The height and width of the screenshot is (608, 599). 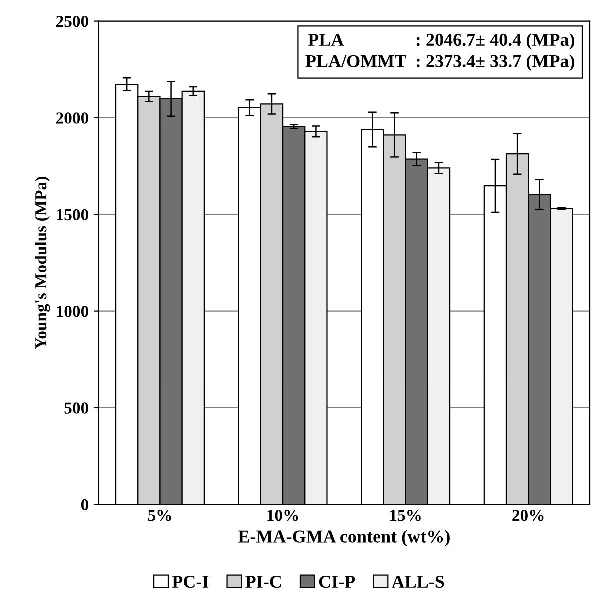 What do you see at coordinates (190, 582) in the screenshot?
I see `legend-label: PC-I` at bounding box center [190, 582].